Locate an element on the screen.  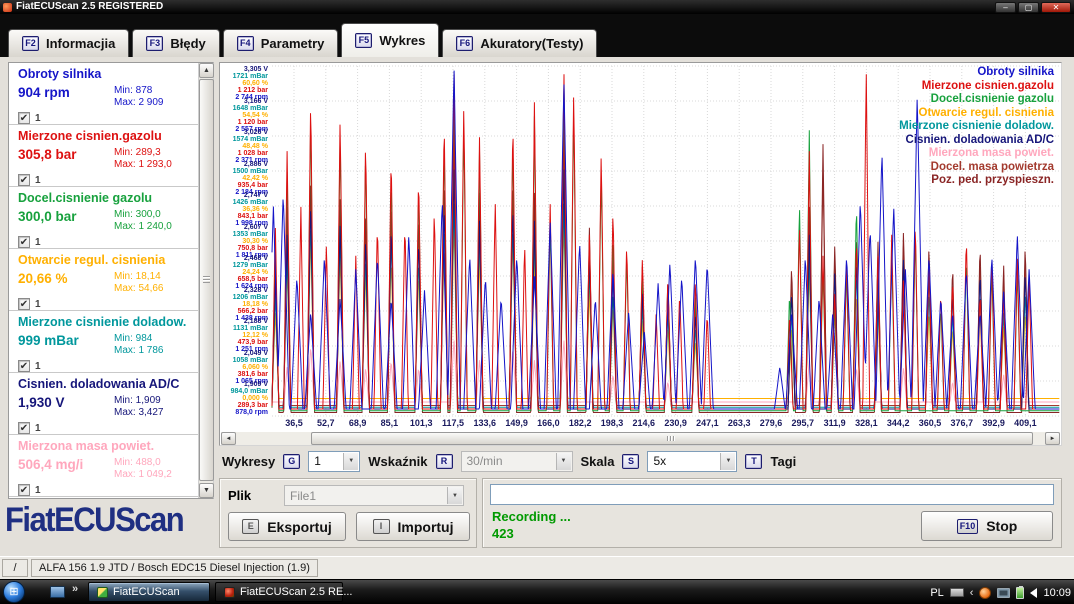
file-dropdown: File1 ▼ is located at coordinates (374, 495).